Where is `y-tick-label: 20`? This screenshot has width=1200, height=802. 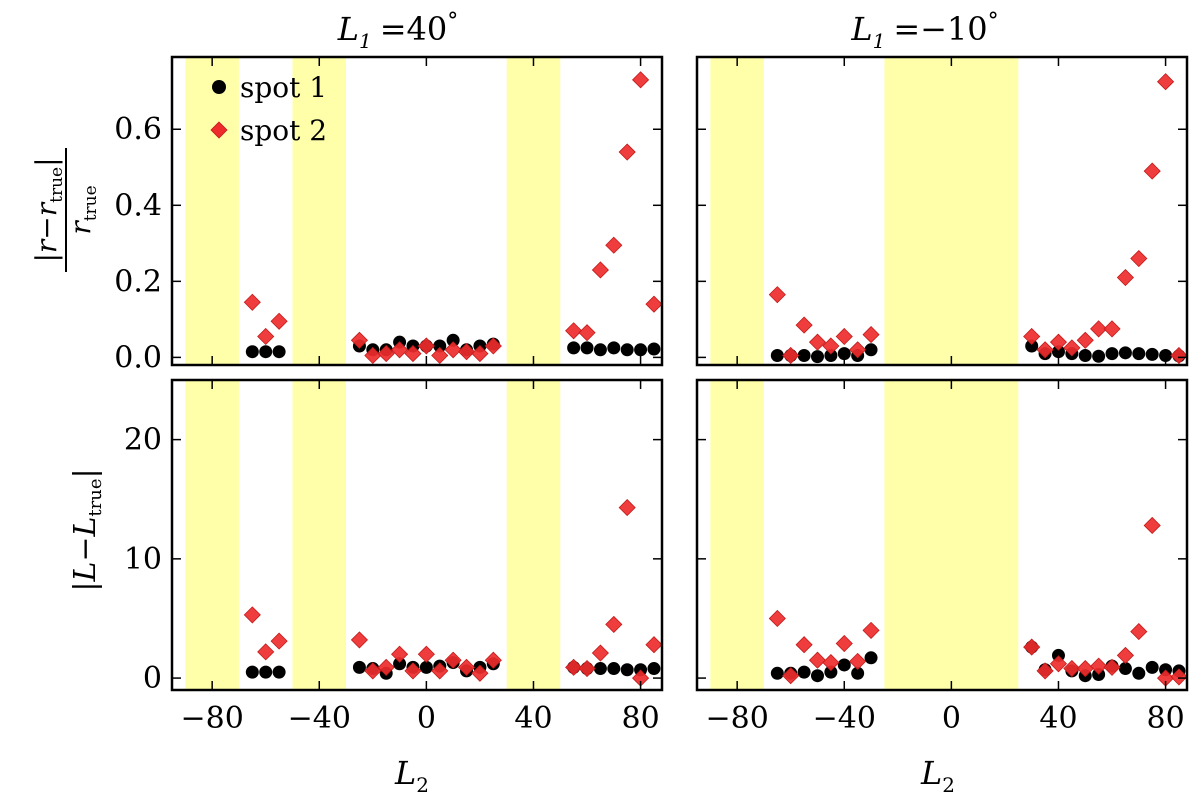
y-tick-label: 20 is located at coordinates (143, 440).